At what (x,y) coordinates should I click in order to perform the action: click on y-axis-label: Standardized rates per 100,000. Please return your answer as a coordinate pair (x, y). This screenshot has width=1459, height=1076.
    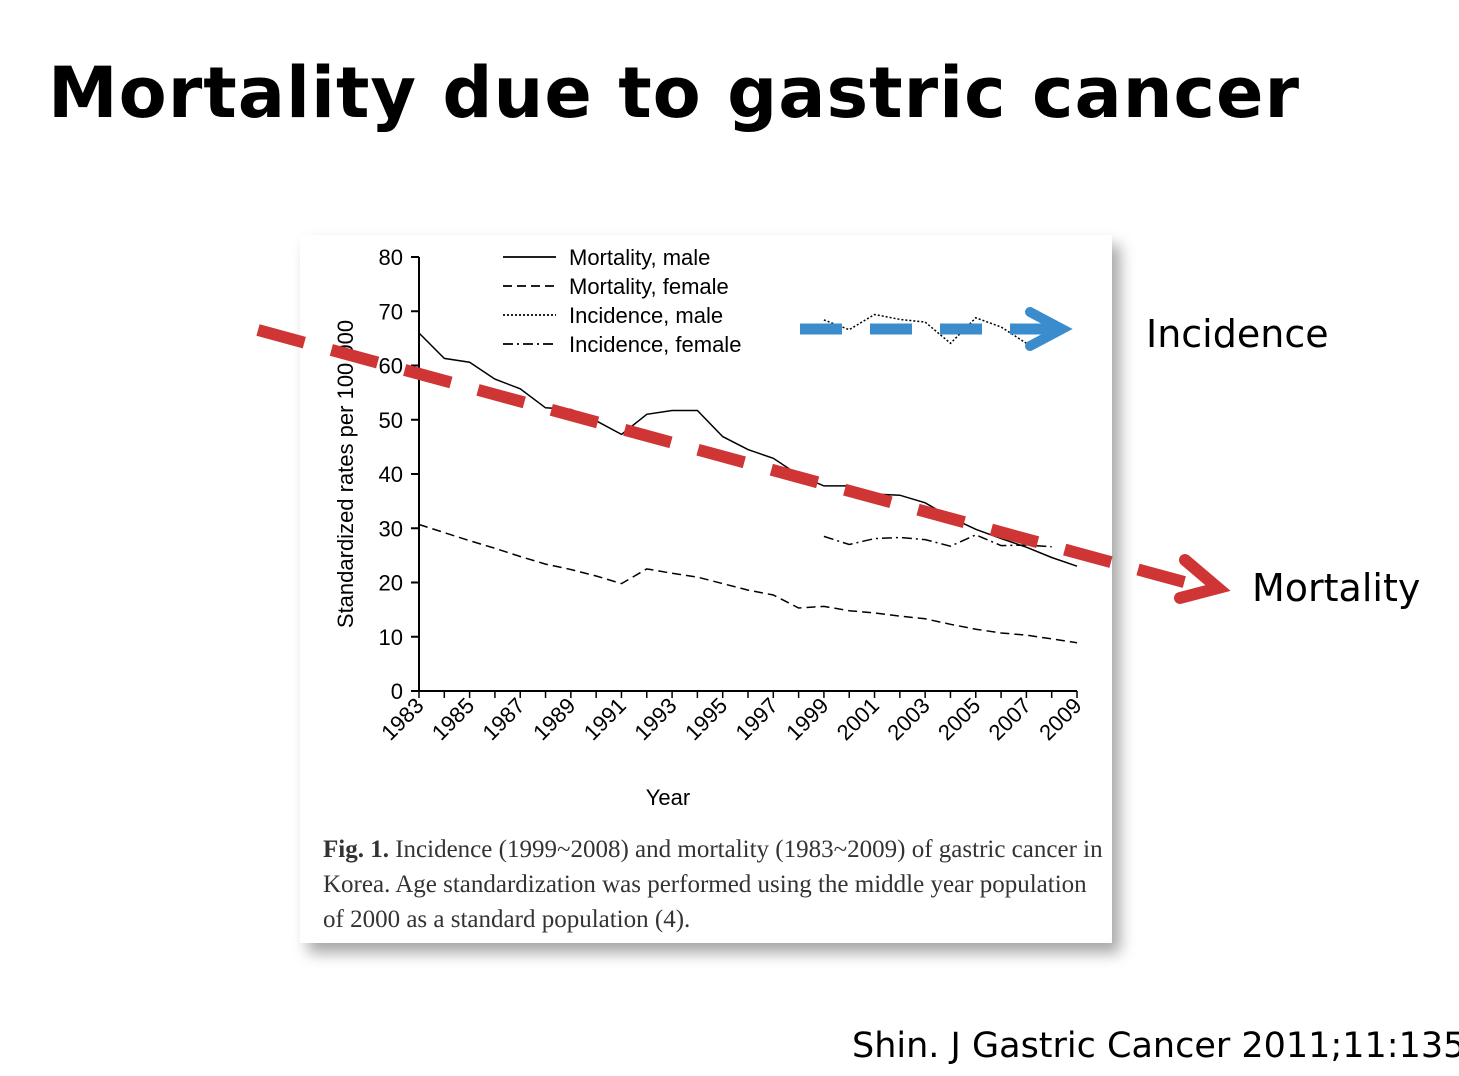
    Looking at the image, I should click on (345, 474).